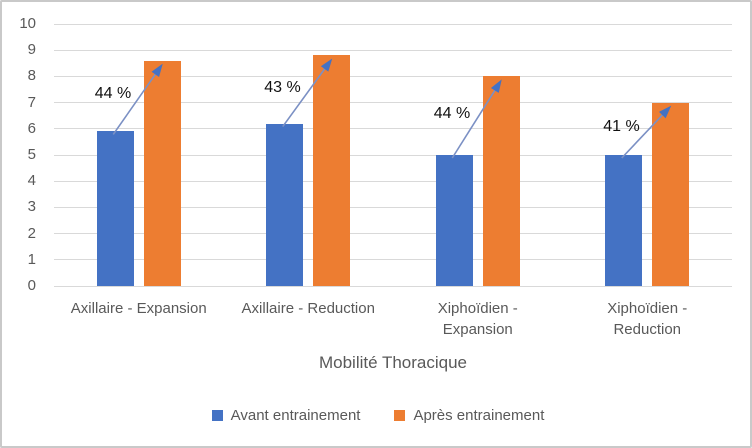 The image size is (752, 448). Describe the element at coordinates (31, 50) in the screenshot. I see `y-tick-label: 9` at that location.